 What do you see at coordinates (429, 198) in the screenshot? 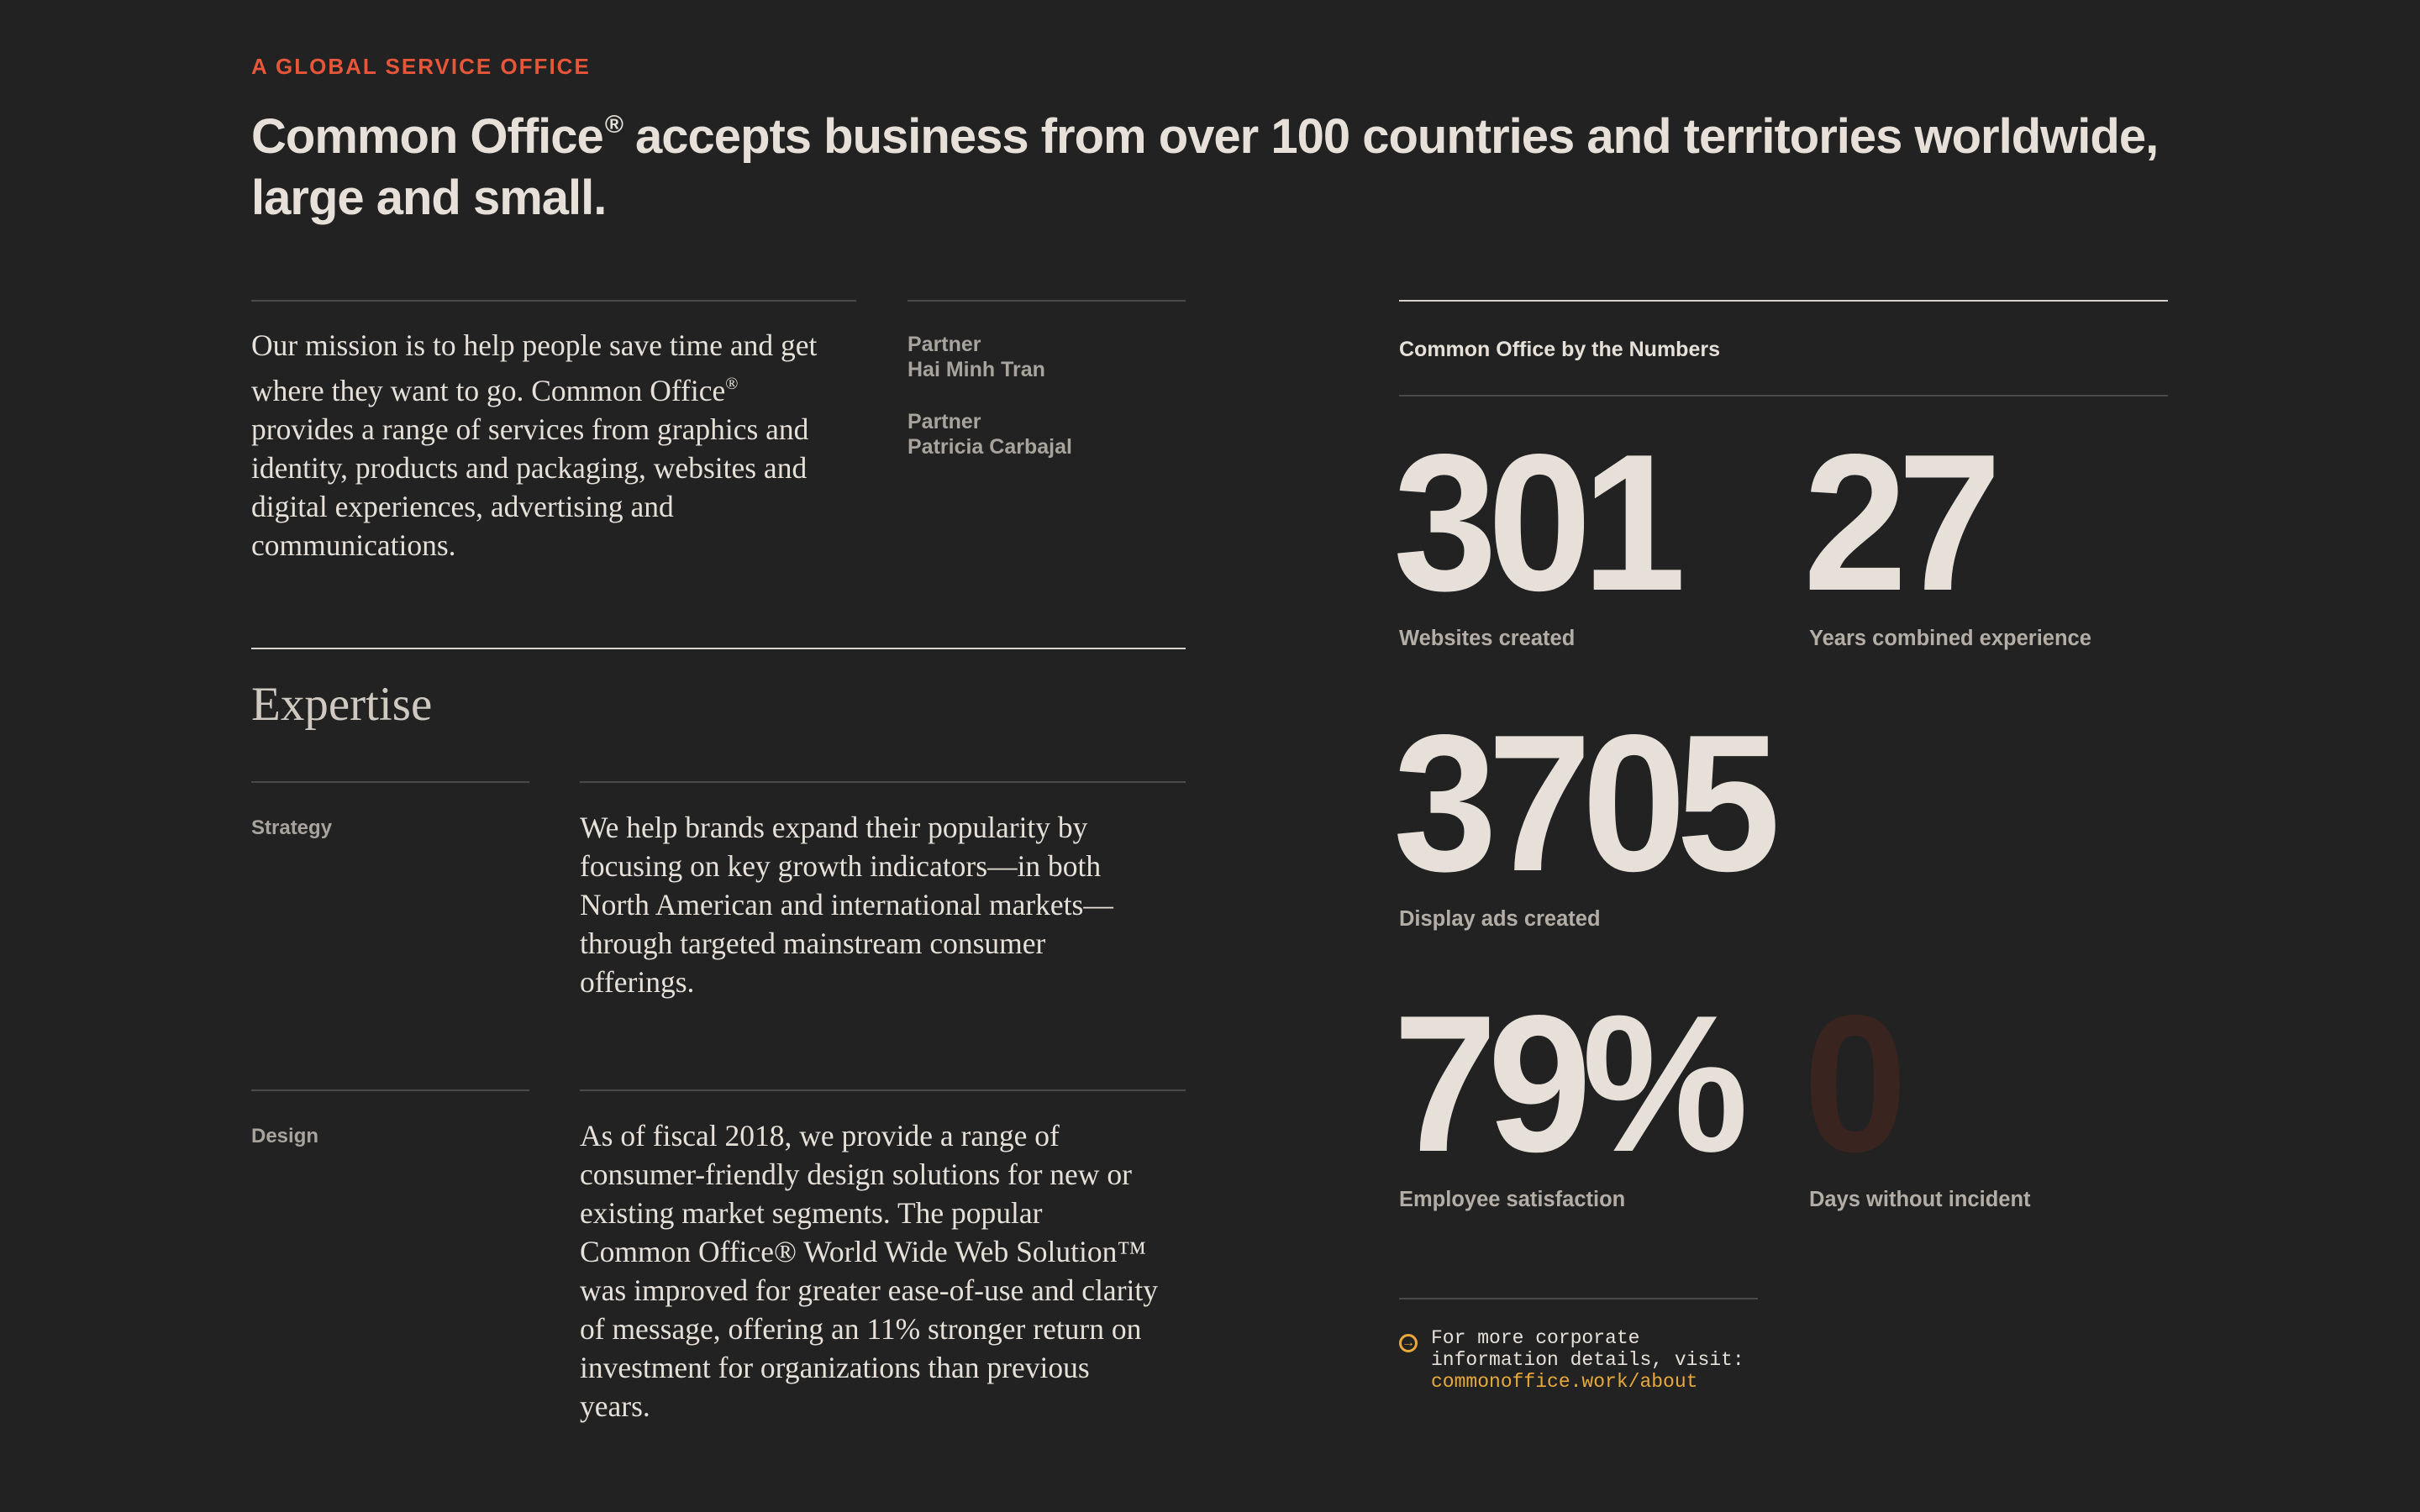
I see `headline-line2: large and small.` at bounding box center [429, 198].